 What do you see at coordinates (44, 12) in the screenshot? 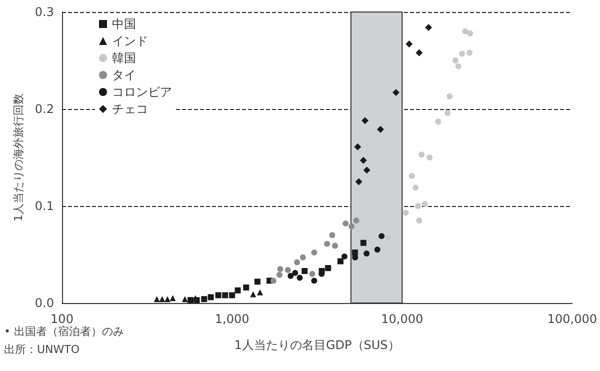
I see `y-tick-label: 0.3` at bounding box center [44, 12].